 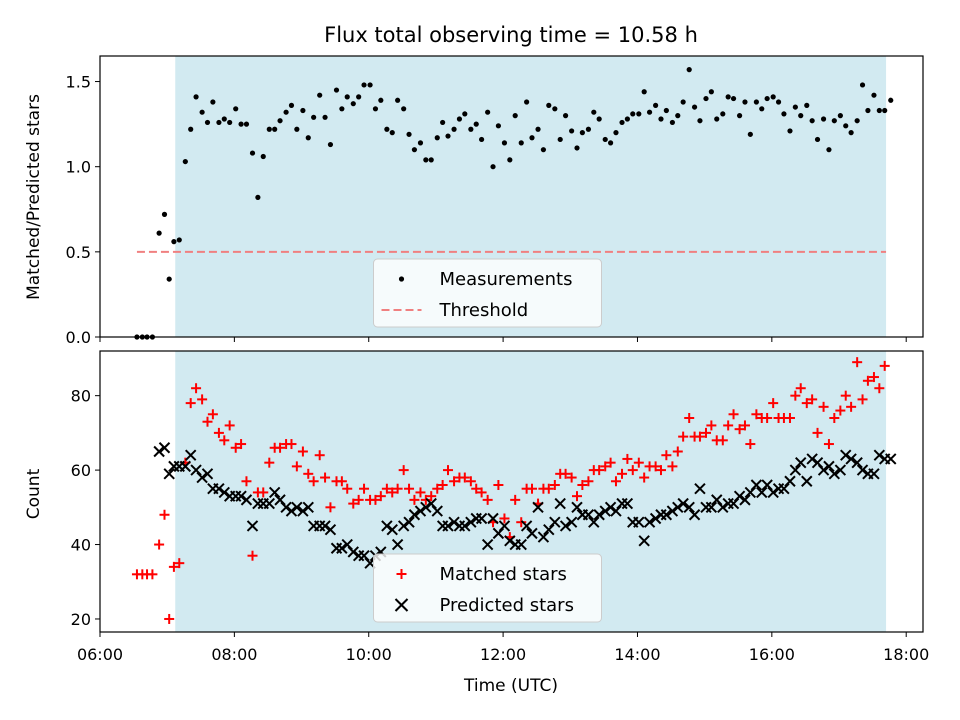 What do you see at coordinates (525, 505) in the screenshot?
I see `series-predicted-stars` at bounding box center [525, 505].